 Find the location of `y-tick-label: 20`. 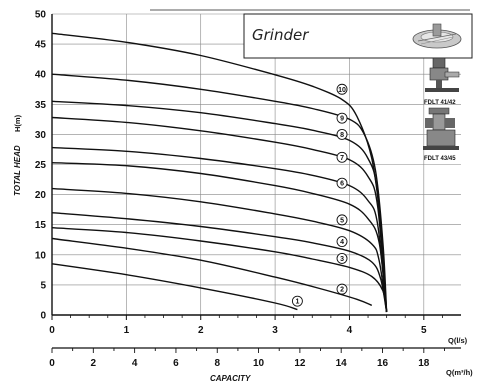

y-tick-label: 20 is located at coordinates (41, 195).